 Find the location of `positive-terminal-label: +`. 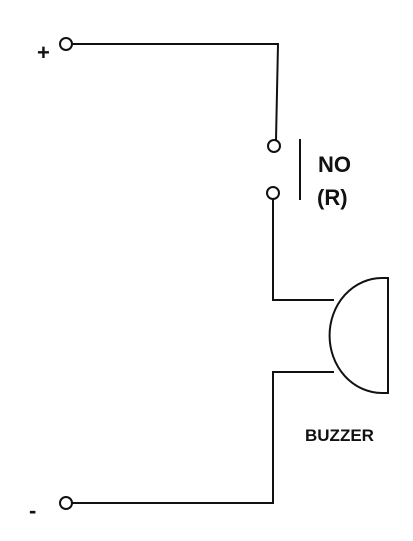

positive-terminal-label: + is located at coordinates (43, 52).